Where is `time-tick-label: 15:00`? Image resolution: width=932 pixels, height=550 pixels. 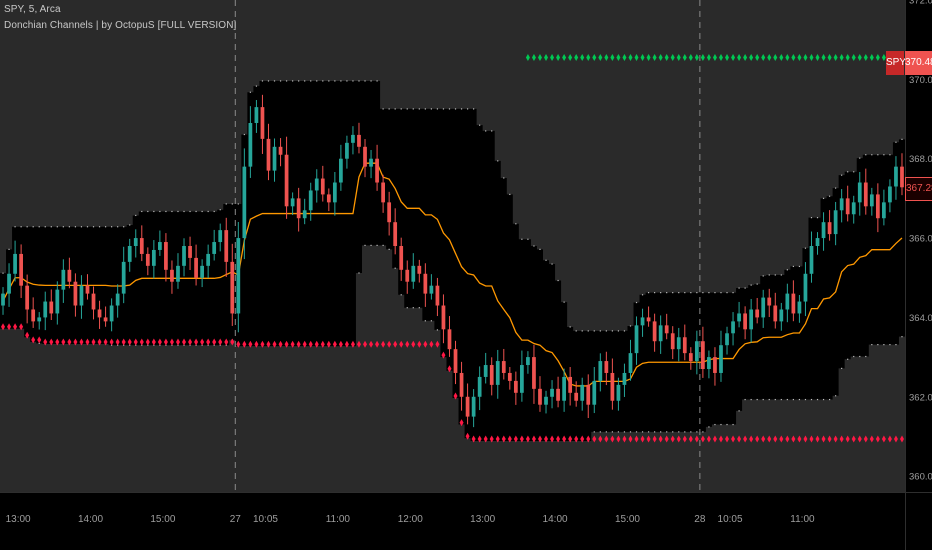 time-tick-label: 15:00 is located at coordinates (627, 519).